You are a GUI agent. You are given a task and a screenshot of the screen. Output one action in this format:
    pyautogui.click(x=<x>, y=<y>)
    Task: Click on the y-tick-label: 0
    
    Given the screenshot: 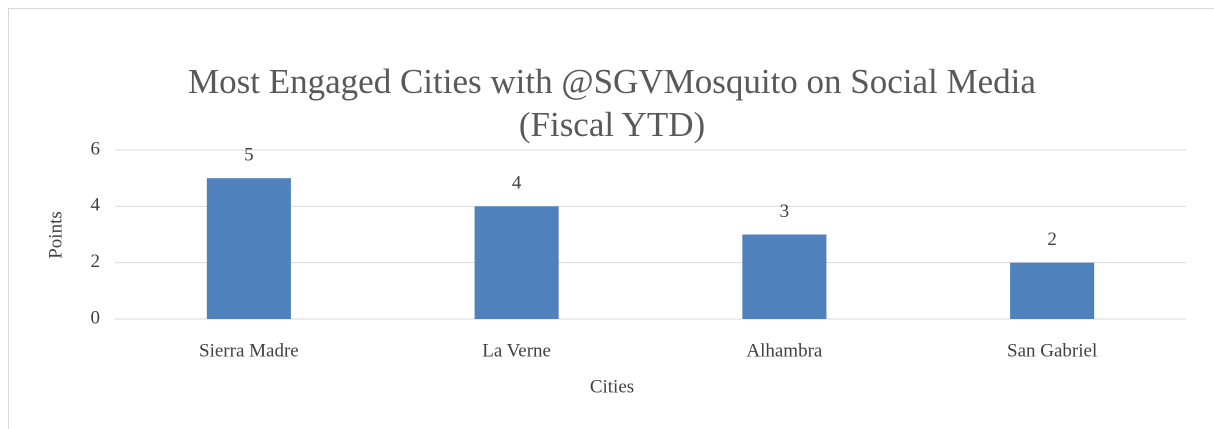 What is the action you would take?
    pyautogui.click(x=96, y=317)
    